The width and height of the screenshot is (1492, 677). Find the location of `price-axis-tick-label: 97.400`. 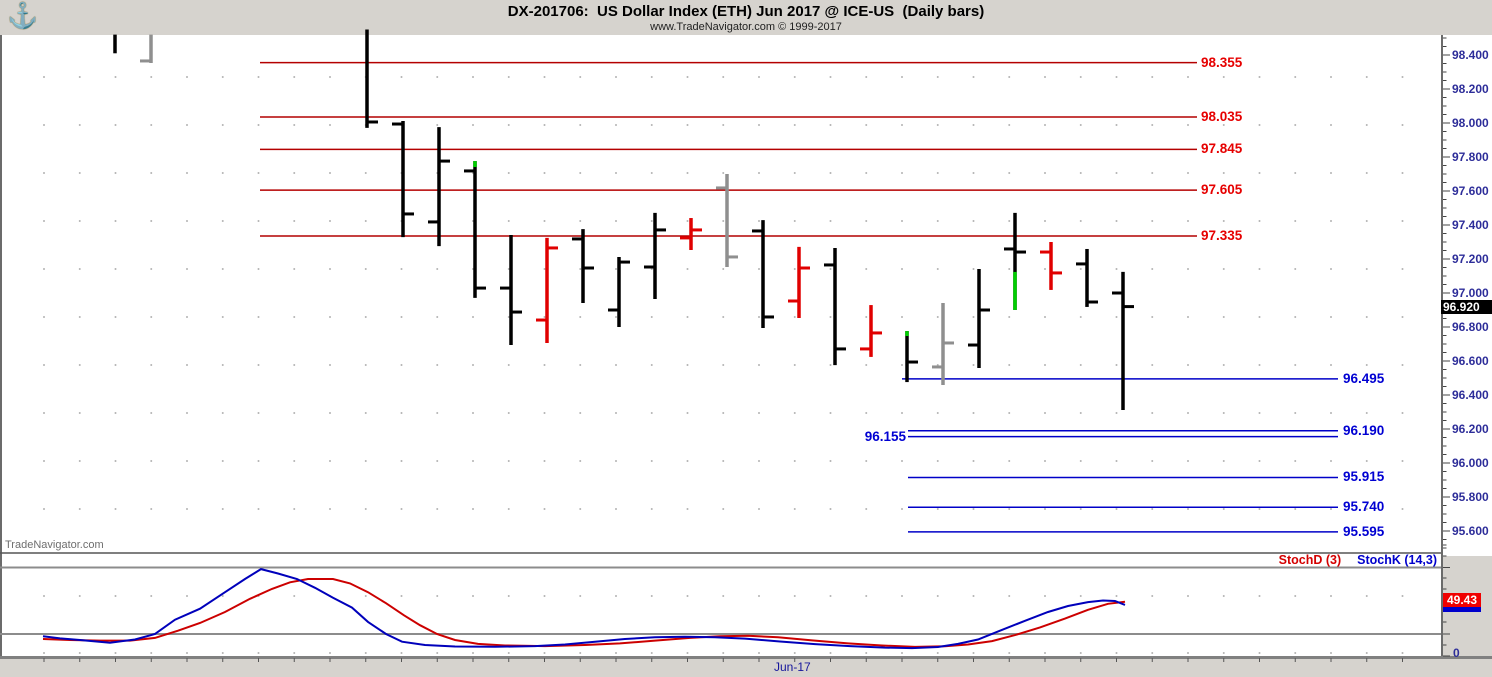

price-axis-tick-label: 97.400 is located at coordinates (1470, 225).